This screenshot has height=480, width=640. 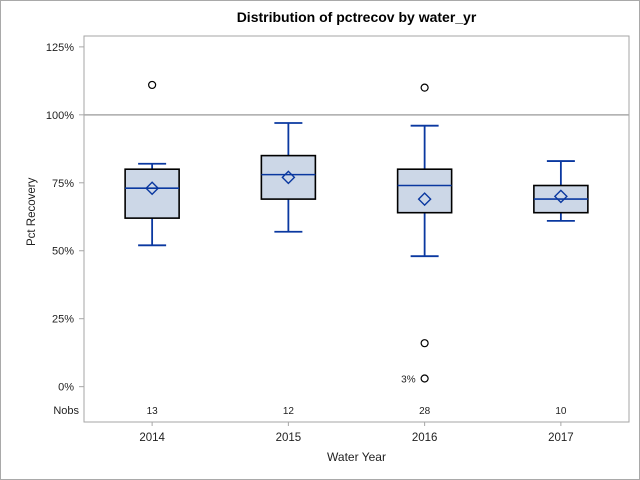 I want to click on nobs-label: Nobs, so click(x=66, y=411).